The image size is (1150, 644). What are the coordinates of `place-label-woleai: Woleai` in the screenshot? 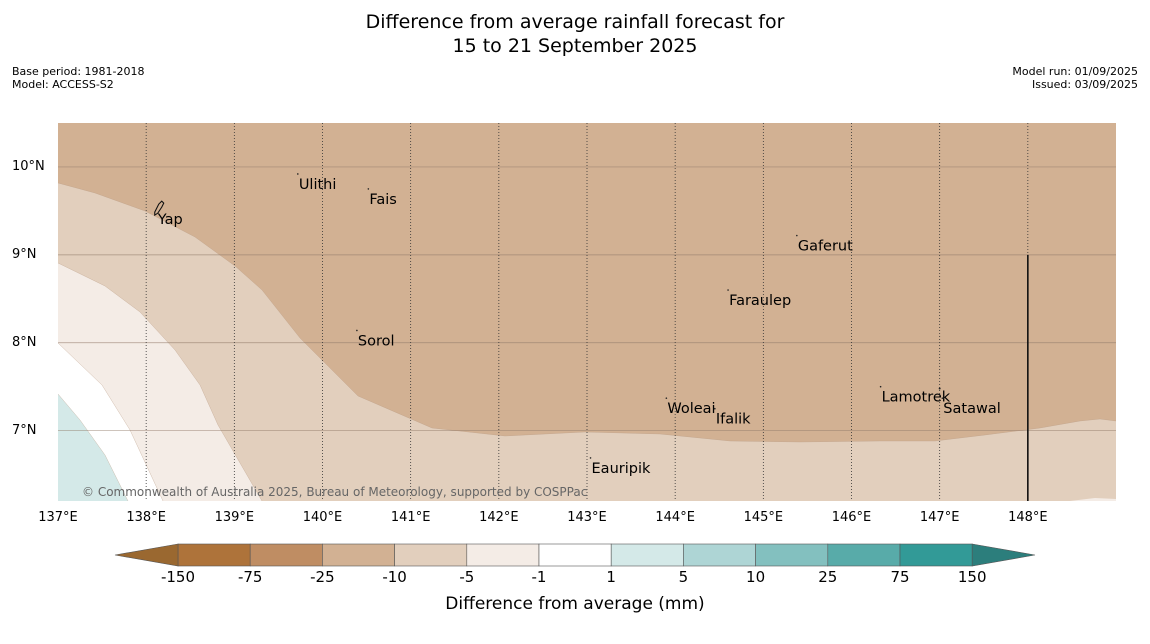 It's located at (691, 409).